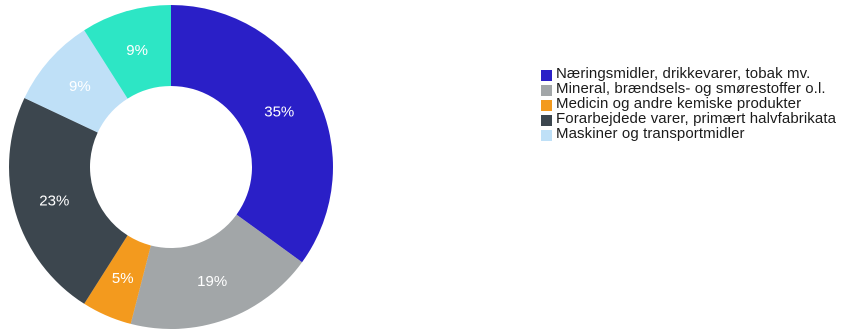 The image size is (845, 329). I want to click on legend-item-mineral: Mineral, brændsels- og smørestoffer o.l., so click(691, 88).